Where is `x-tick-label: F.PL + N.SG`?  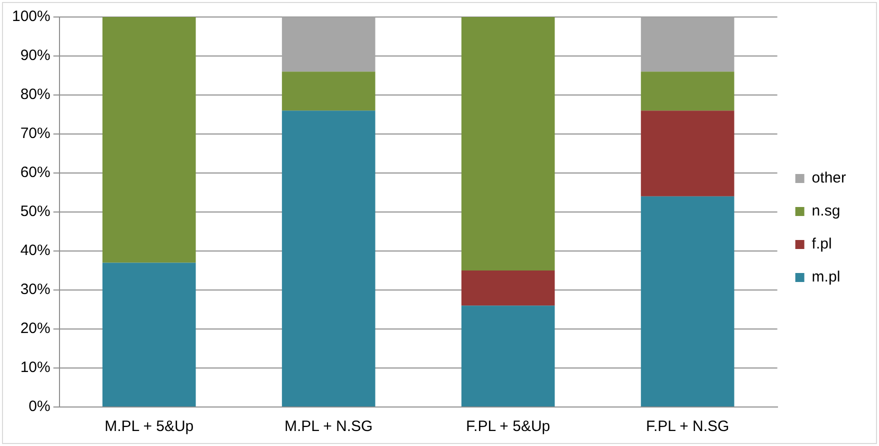
x-tick-label: F.PL + N.SG is located at coordinates (688, 427).